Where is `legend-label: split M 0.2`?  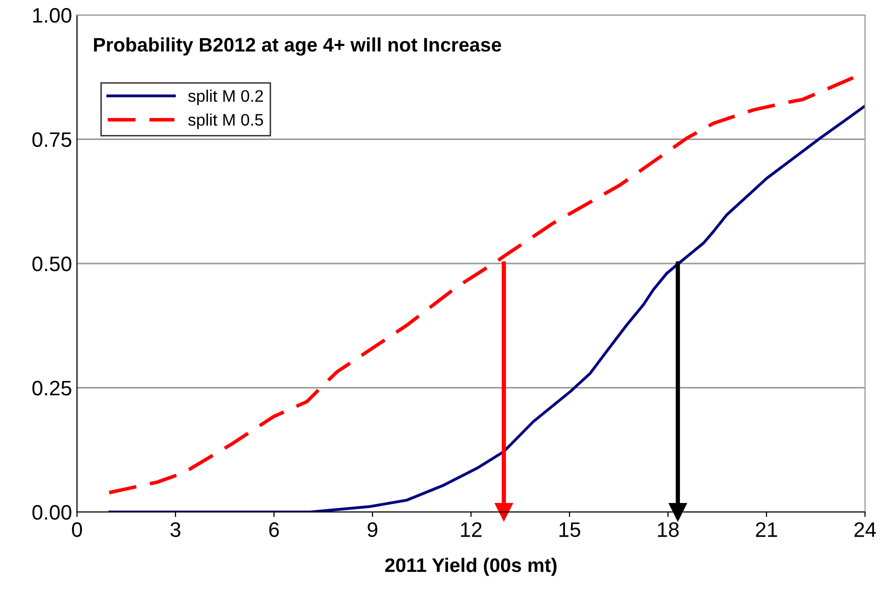 legend-label: split M 0.2 is located at coordinates (225, 98).